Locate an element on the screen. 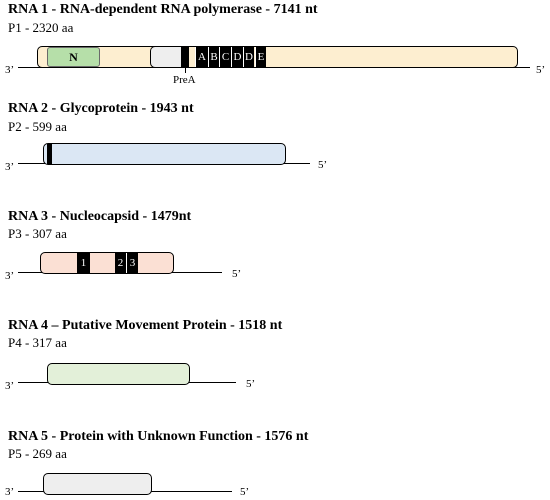 Image resolution: width=550 pixels, height=500 pixels. rna1-prea-motif is located at coordinates (185, 57).